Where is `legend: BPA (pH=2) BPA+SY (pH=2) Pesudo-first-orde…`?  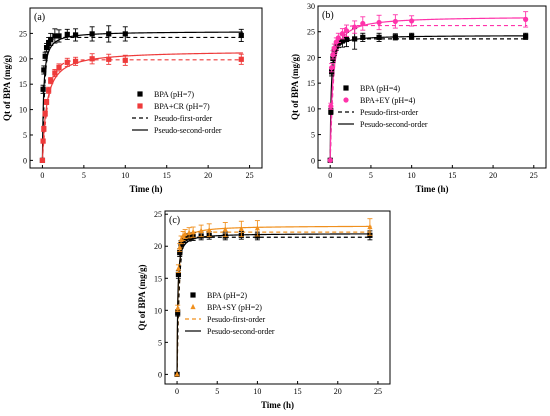 legend: BPA (pH=2) BPA+SY (pH=2) Pesudo-first-orde… is located at coordinates (230, 313).